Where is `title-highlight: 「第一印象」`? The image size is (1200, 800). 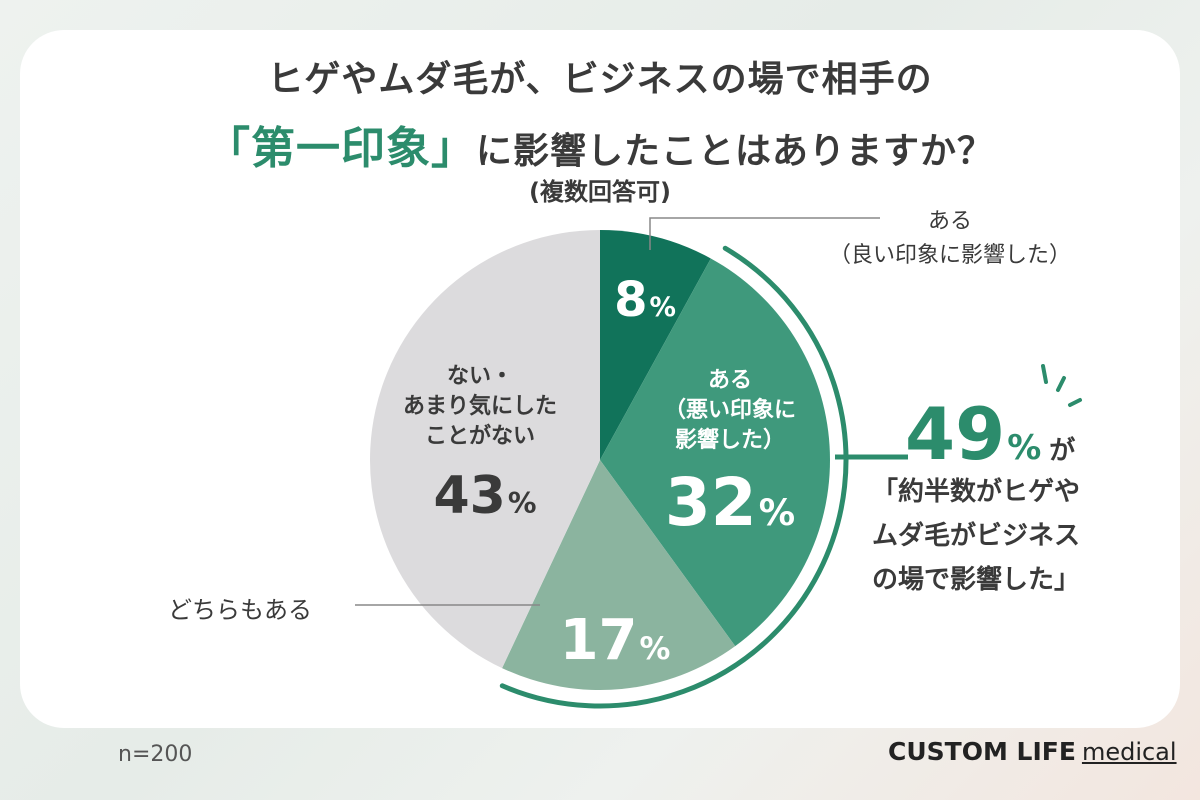
title-highlight: 「第一印象」 is located at coordinates (340, 148).